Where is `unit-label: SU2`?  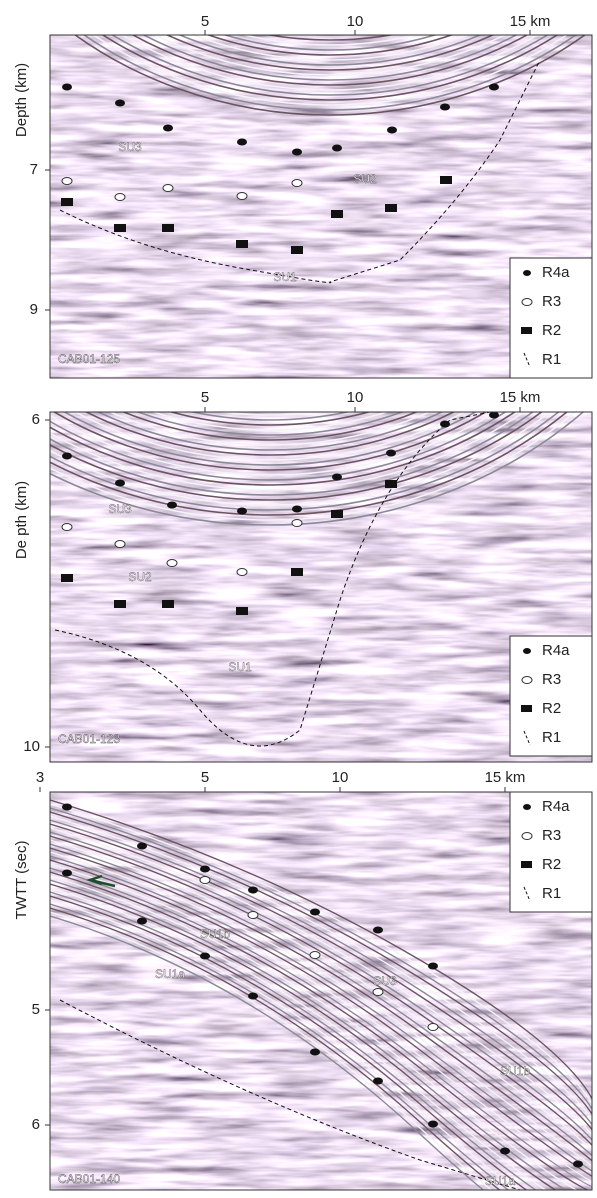
unit-label: SU2 is located at coordinates (365, 179).